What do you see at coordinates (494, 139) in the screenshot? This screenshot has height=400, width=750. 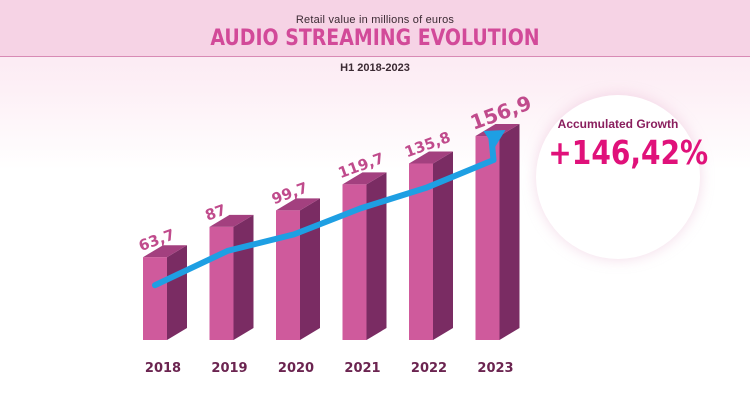 I see `trend-arrowhead` at bounding box center [494, 139].